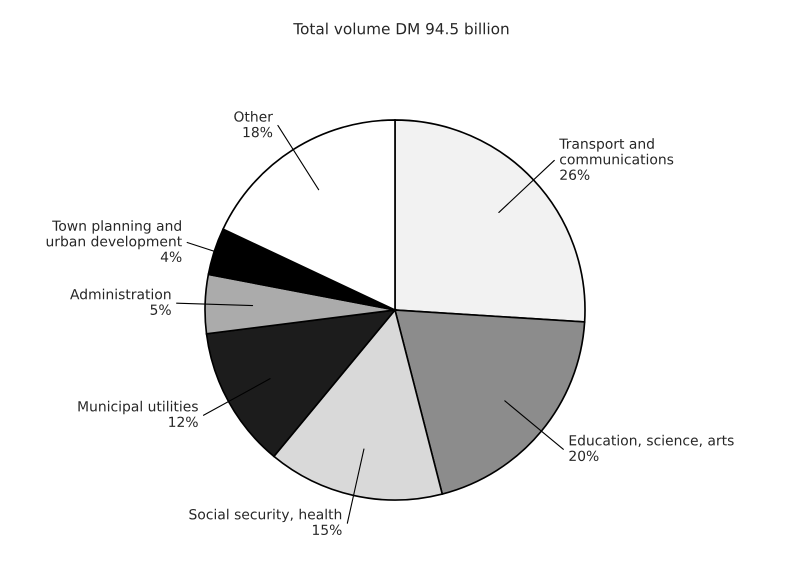 Image resolution: width=803 pixels, height=569 pixels. What do you see at coordinates (400, 28) in the screenshot?
I see `chart-title: Total volume DM 94.5 billion` at bounding box center [400, 28].